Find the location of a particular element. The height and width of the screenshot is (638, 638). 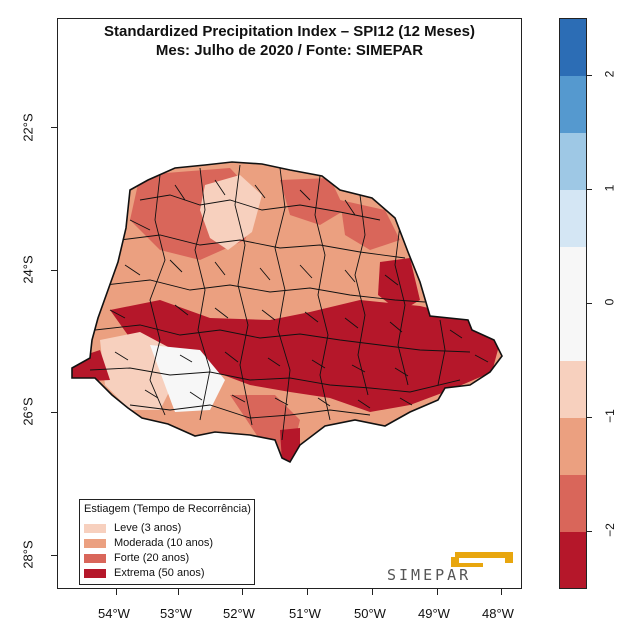

legend-item-forte: Forte (20 anos) is located at coordinates (136, 558).